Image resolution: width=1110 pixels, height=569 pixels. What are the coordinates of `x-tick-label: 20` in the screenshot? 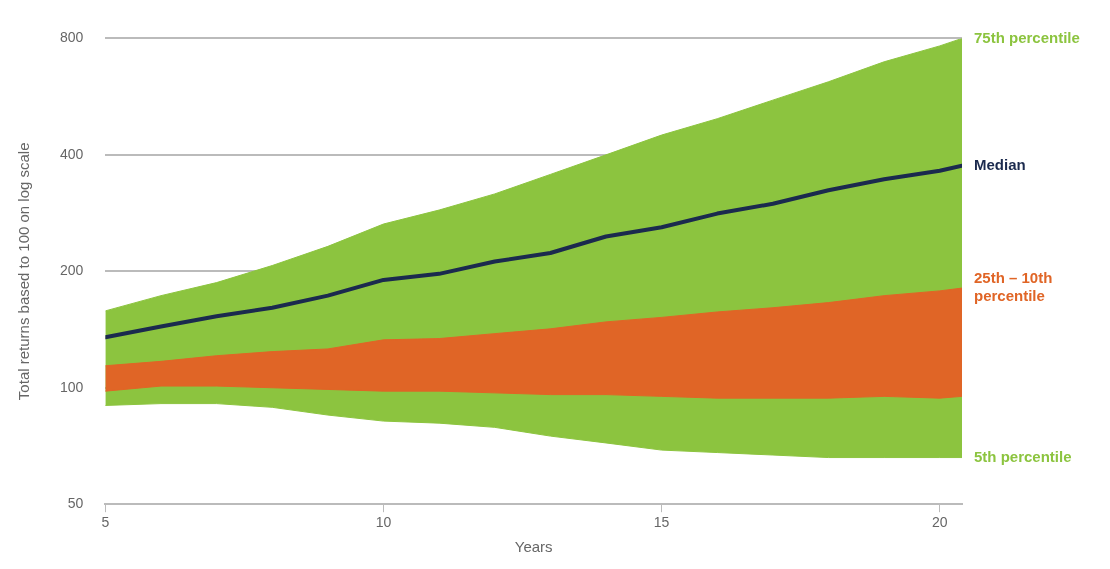 It's located at (939, 522).